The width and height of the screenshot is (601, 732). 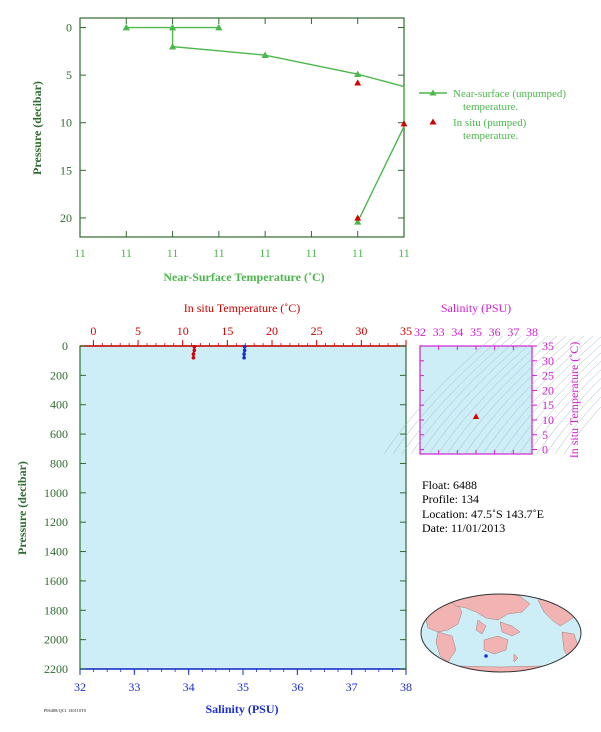 What do you see at coordinates (189, 687) in the screenshot?
I see `salinity-tick-label: 34` at bounding box center [189, 687].